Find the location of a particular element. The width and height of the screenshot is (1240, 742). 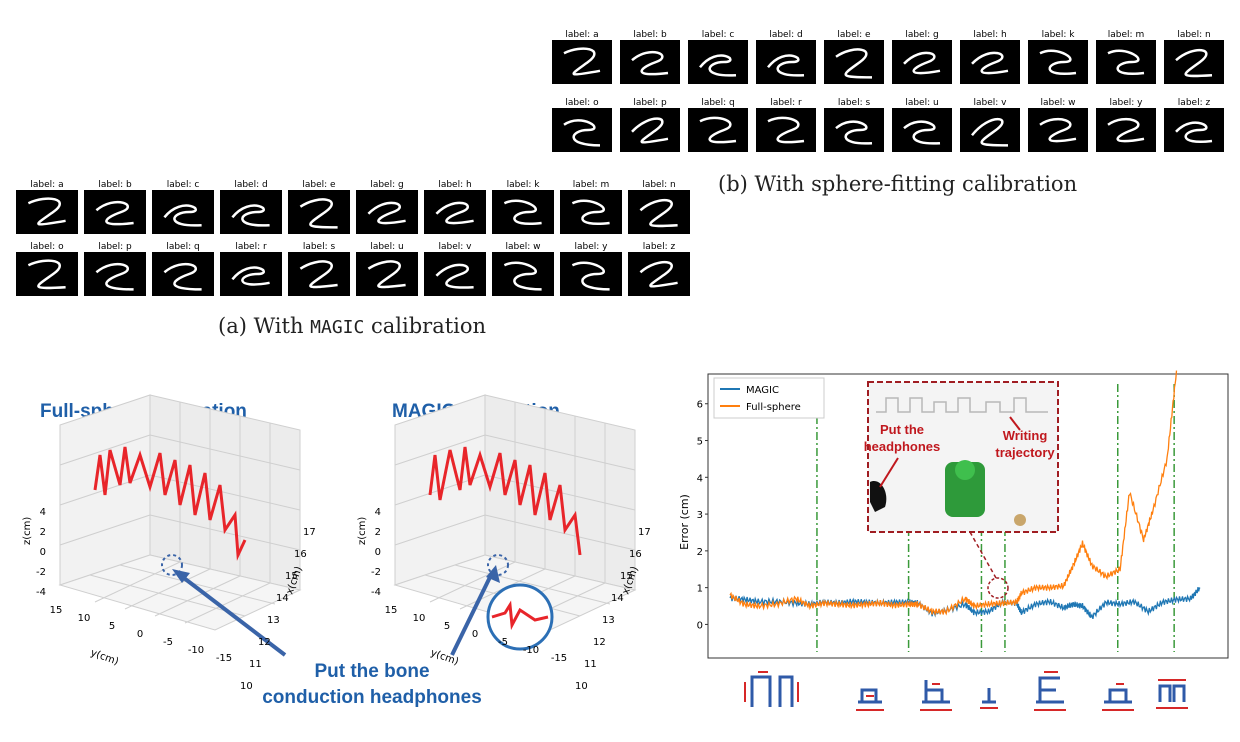

panel-b-caption: (b) With sphere-fitting calibration is located at coordinates (898, 184).